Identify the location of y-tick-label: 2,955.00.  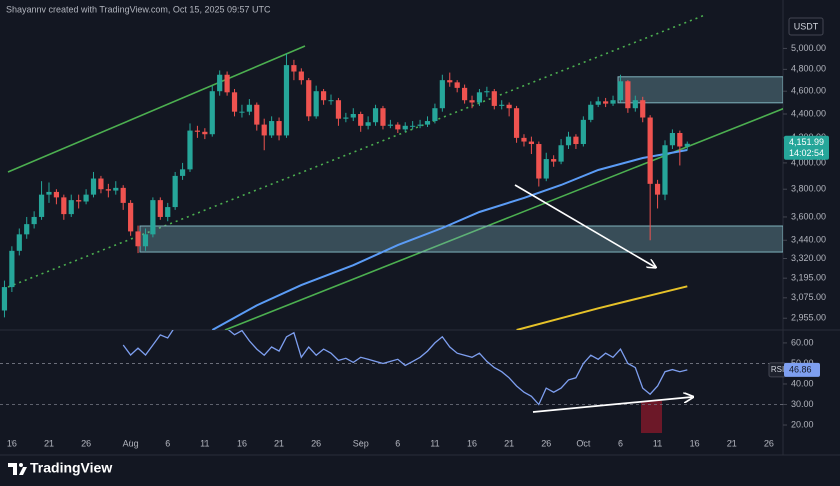
(808, 318).